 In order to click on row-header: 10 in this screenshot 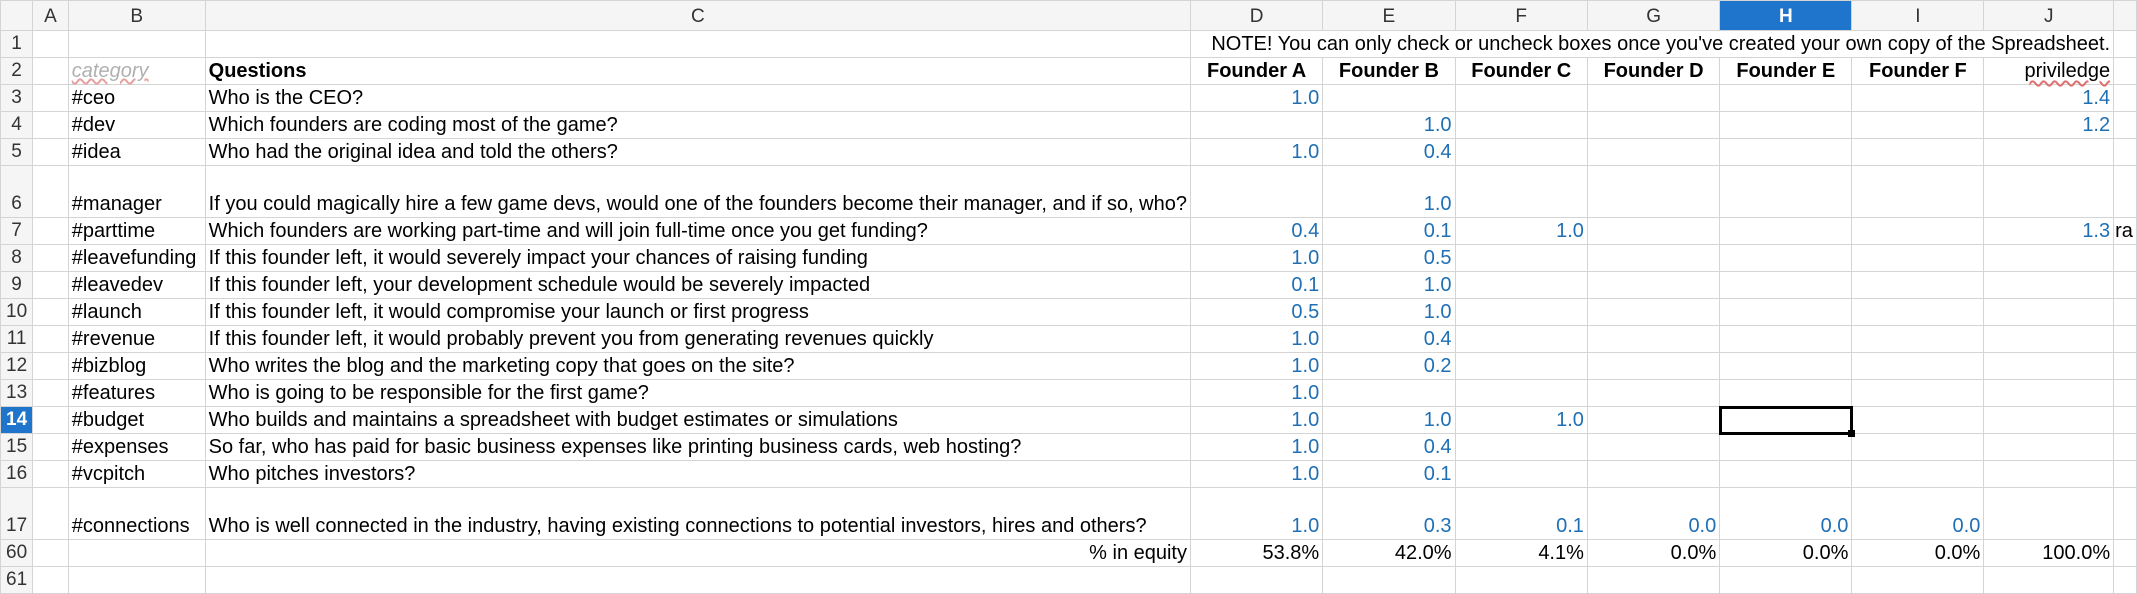, I will do `click(17, 312)`.